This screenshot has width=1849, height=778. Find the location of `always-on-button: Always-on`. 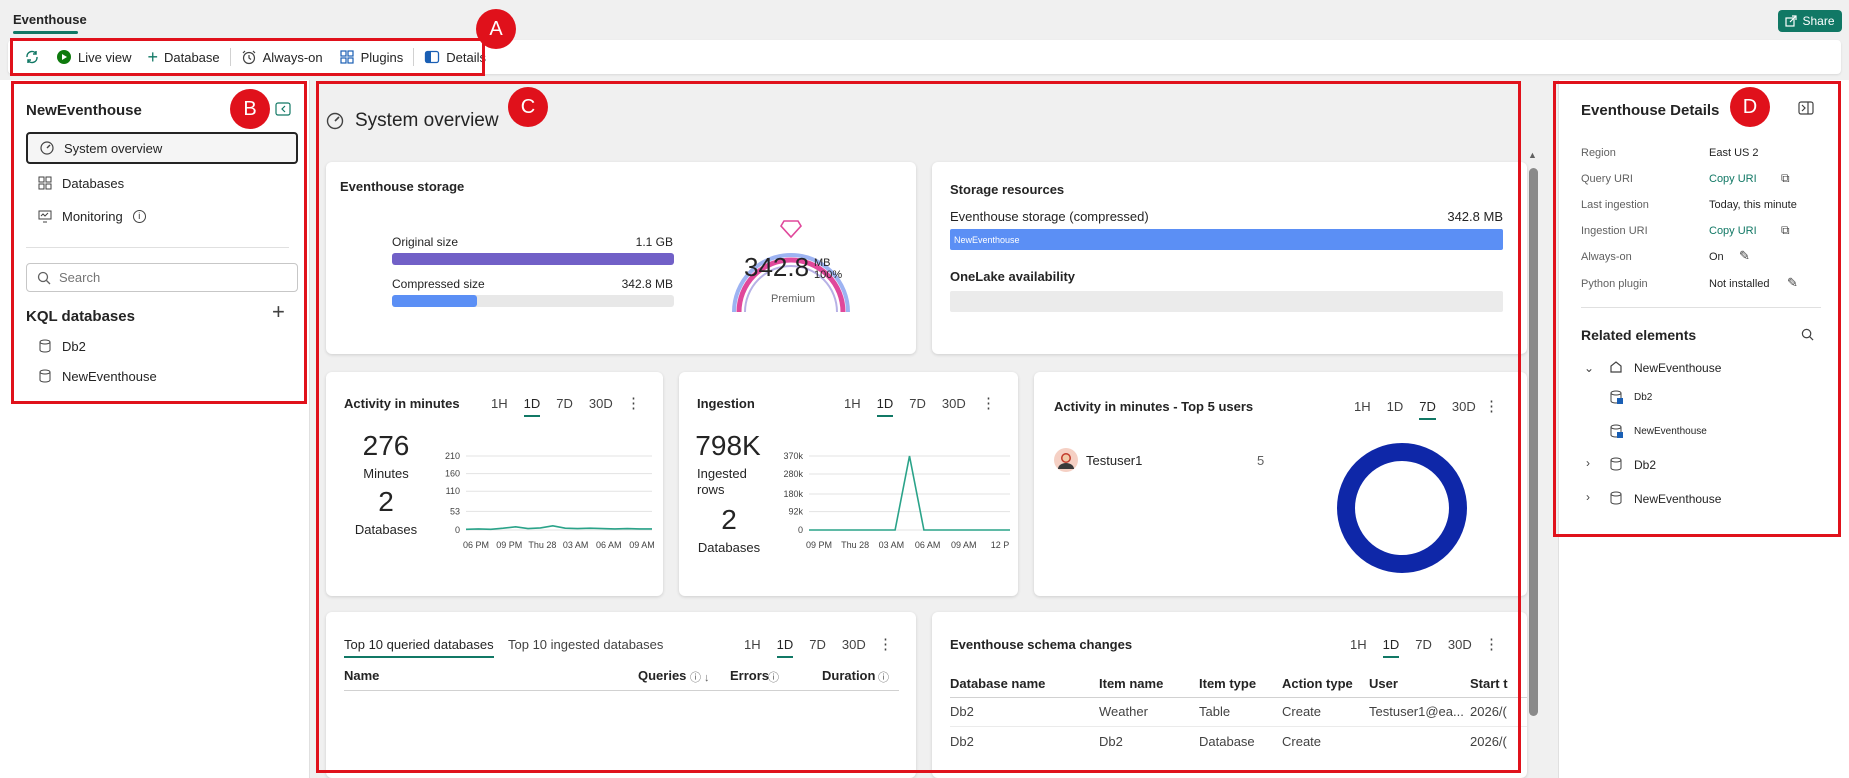

always-on-button: Always-on is located at coordinates (282, 57).